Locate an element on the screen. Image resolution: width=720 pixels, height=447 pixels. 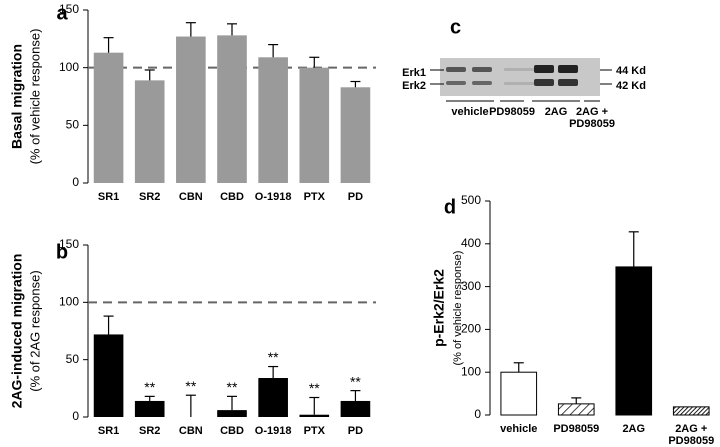
x-tick-label: 2AG + PD98059 is located at coordinates (691, 435).